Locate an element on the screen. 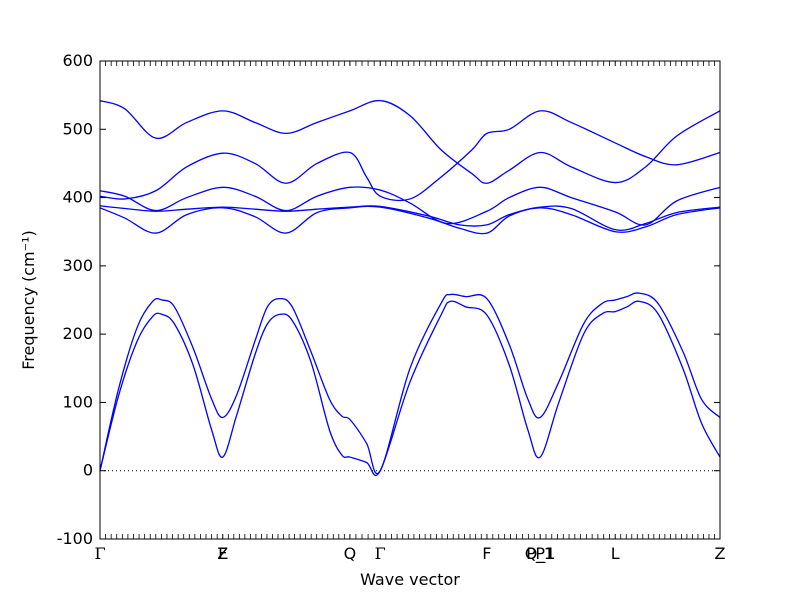  x-tick-label-2: F is located at coordinates (222, 553).